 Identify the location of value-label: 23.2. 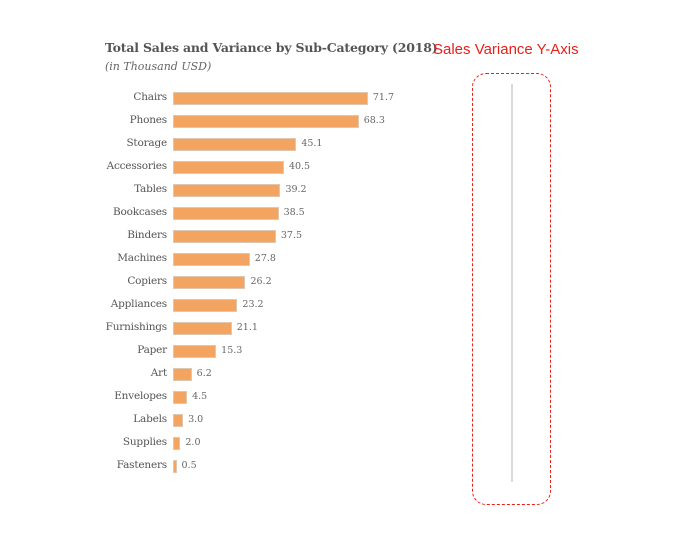
(253, 304).